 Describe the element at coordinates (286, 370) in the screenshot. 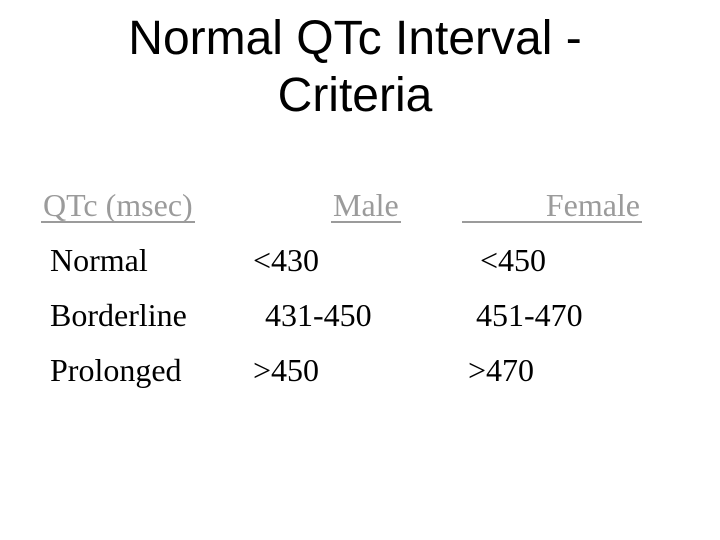

I see `male-value: >450` at that location.